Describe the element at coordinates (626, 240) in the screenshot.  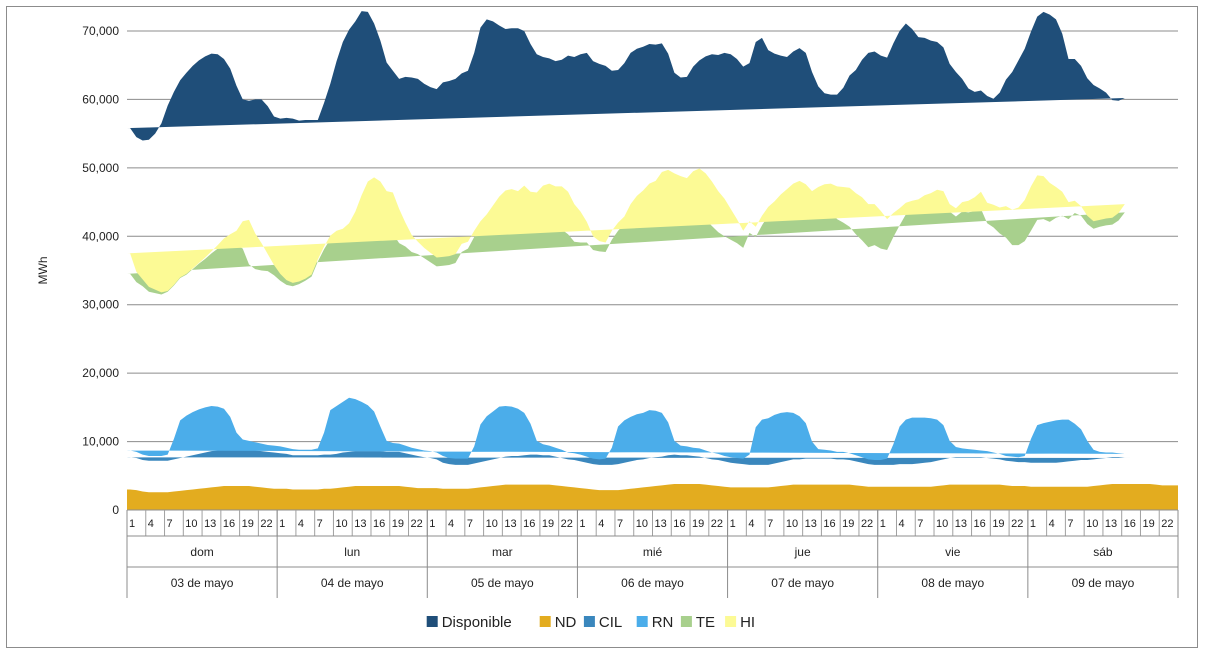
I see `area-te` at that location.